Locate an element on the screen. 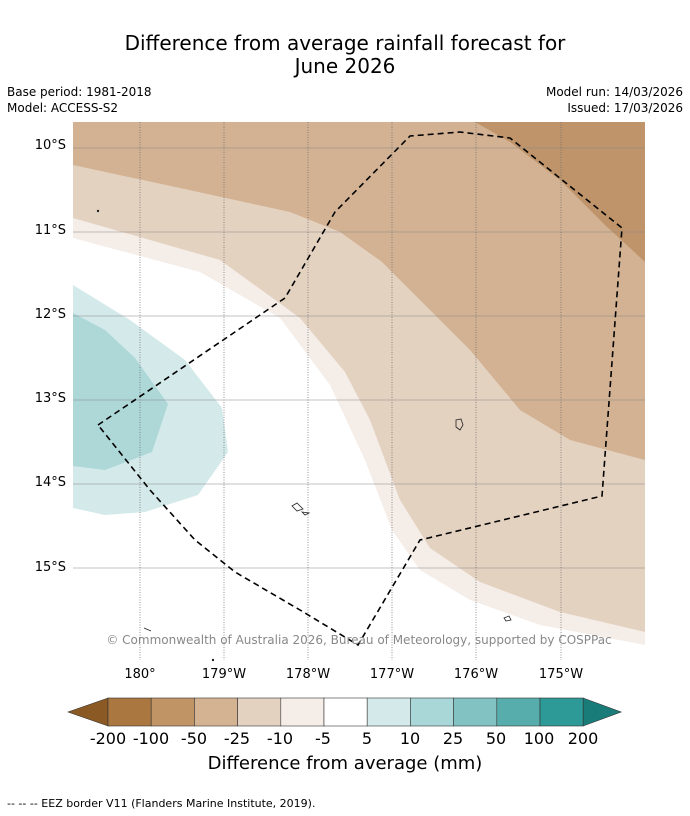 The width and height of the screenshot is (690, 816). cb-tick-4: -10 is located at coordinates (280, 738).